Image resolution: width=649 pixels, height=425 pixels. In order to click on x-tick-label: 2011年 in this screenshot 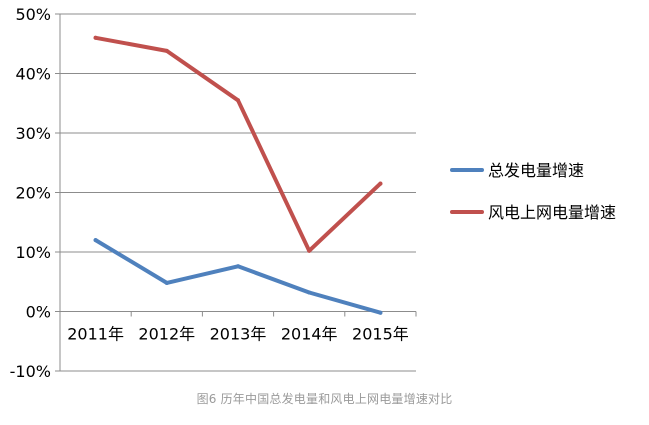, I will do `click(95, 334)`.